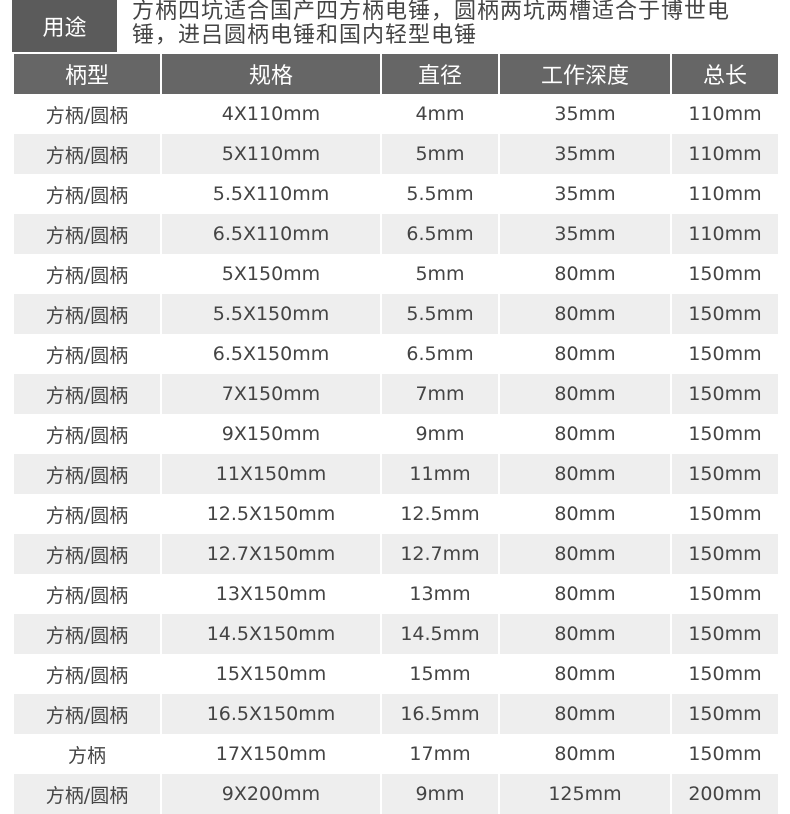 The height and width of the screenshot is (814, 790). What do you see at coordinates (440, 674) in the screenshot?
I see `table-cell: 15mm` at bounding box center [440, 674].